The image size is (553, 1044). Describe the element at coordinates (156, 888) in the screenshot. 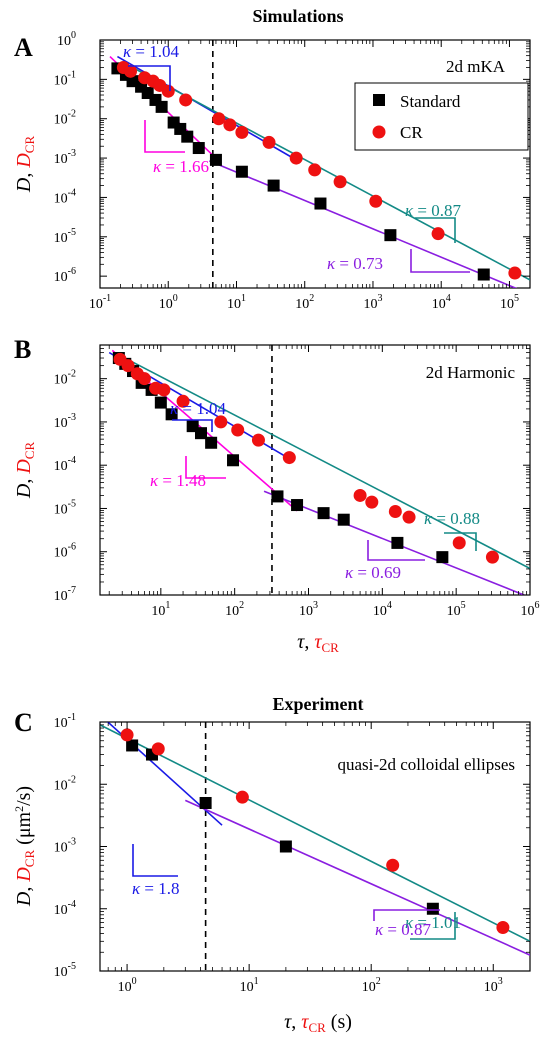

I see `kappa-label: κ = 1.8` at that location.